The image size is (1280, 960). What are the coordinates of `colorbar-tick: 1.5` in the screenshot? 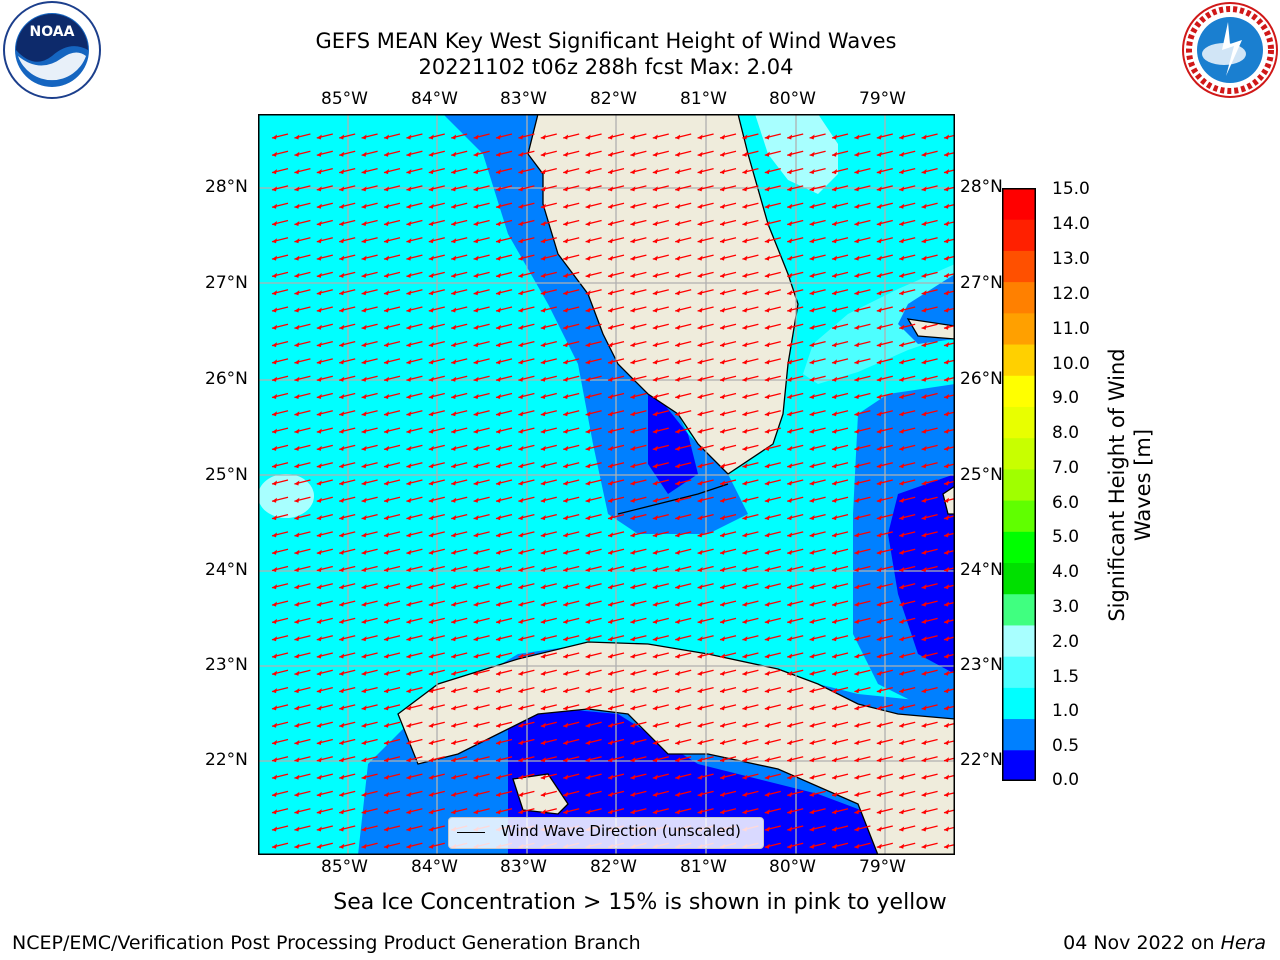 It's located at (1066, 677).